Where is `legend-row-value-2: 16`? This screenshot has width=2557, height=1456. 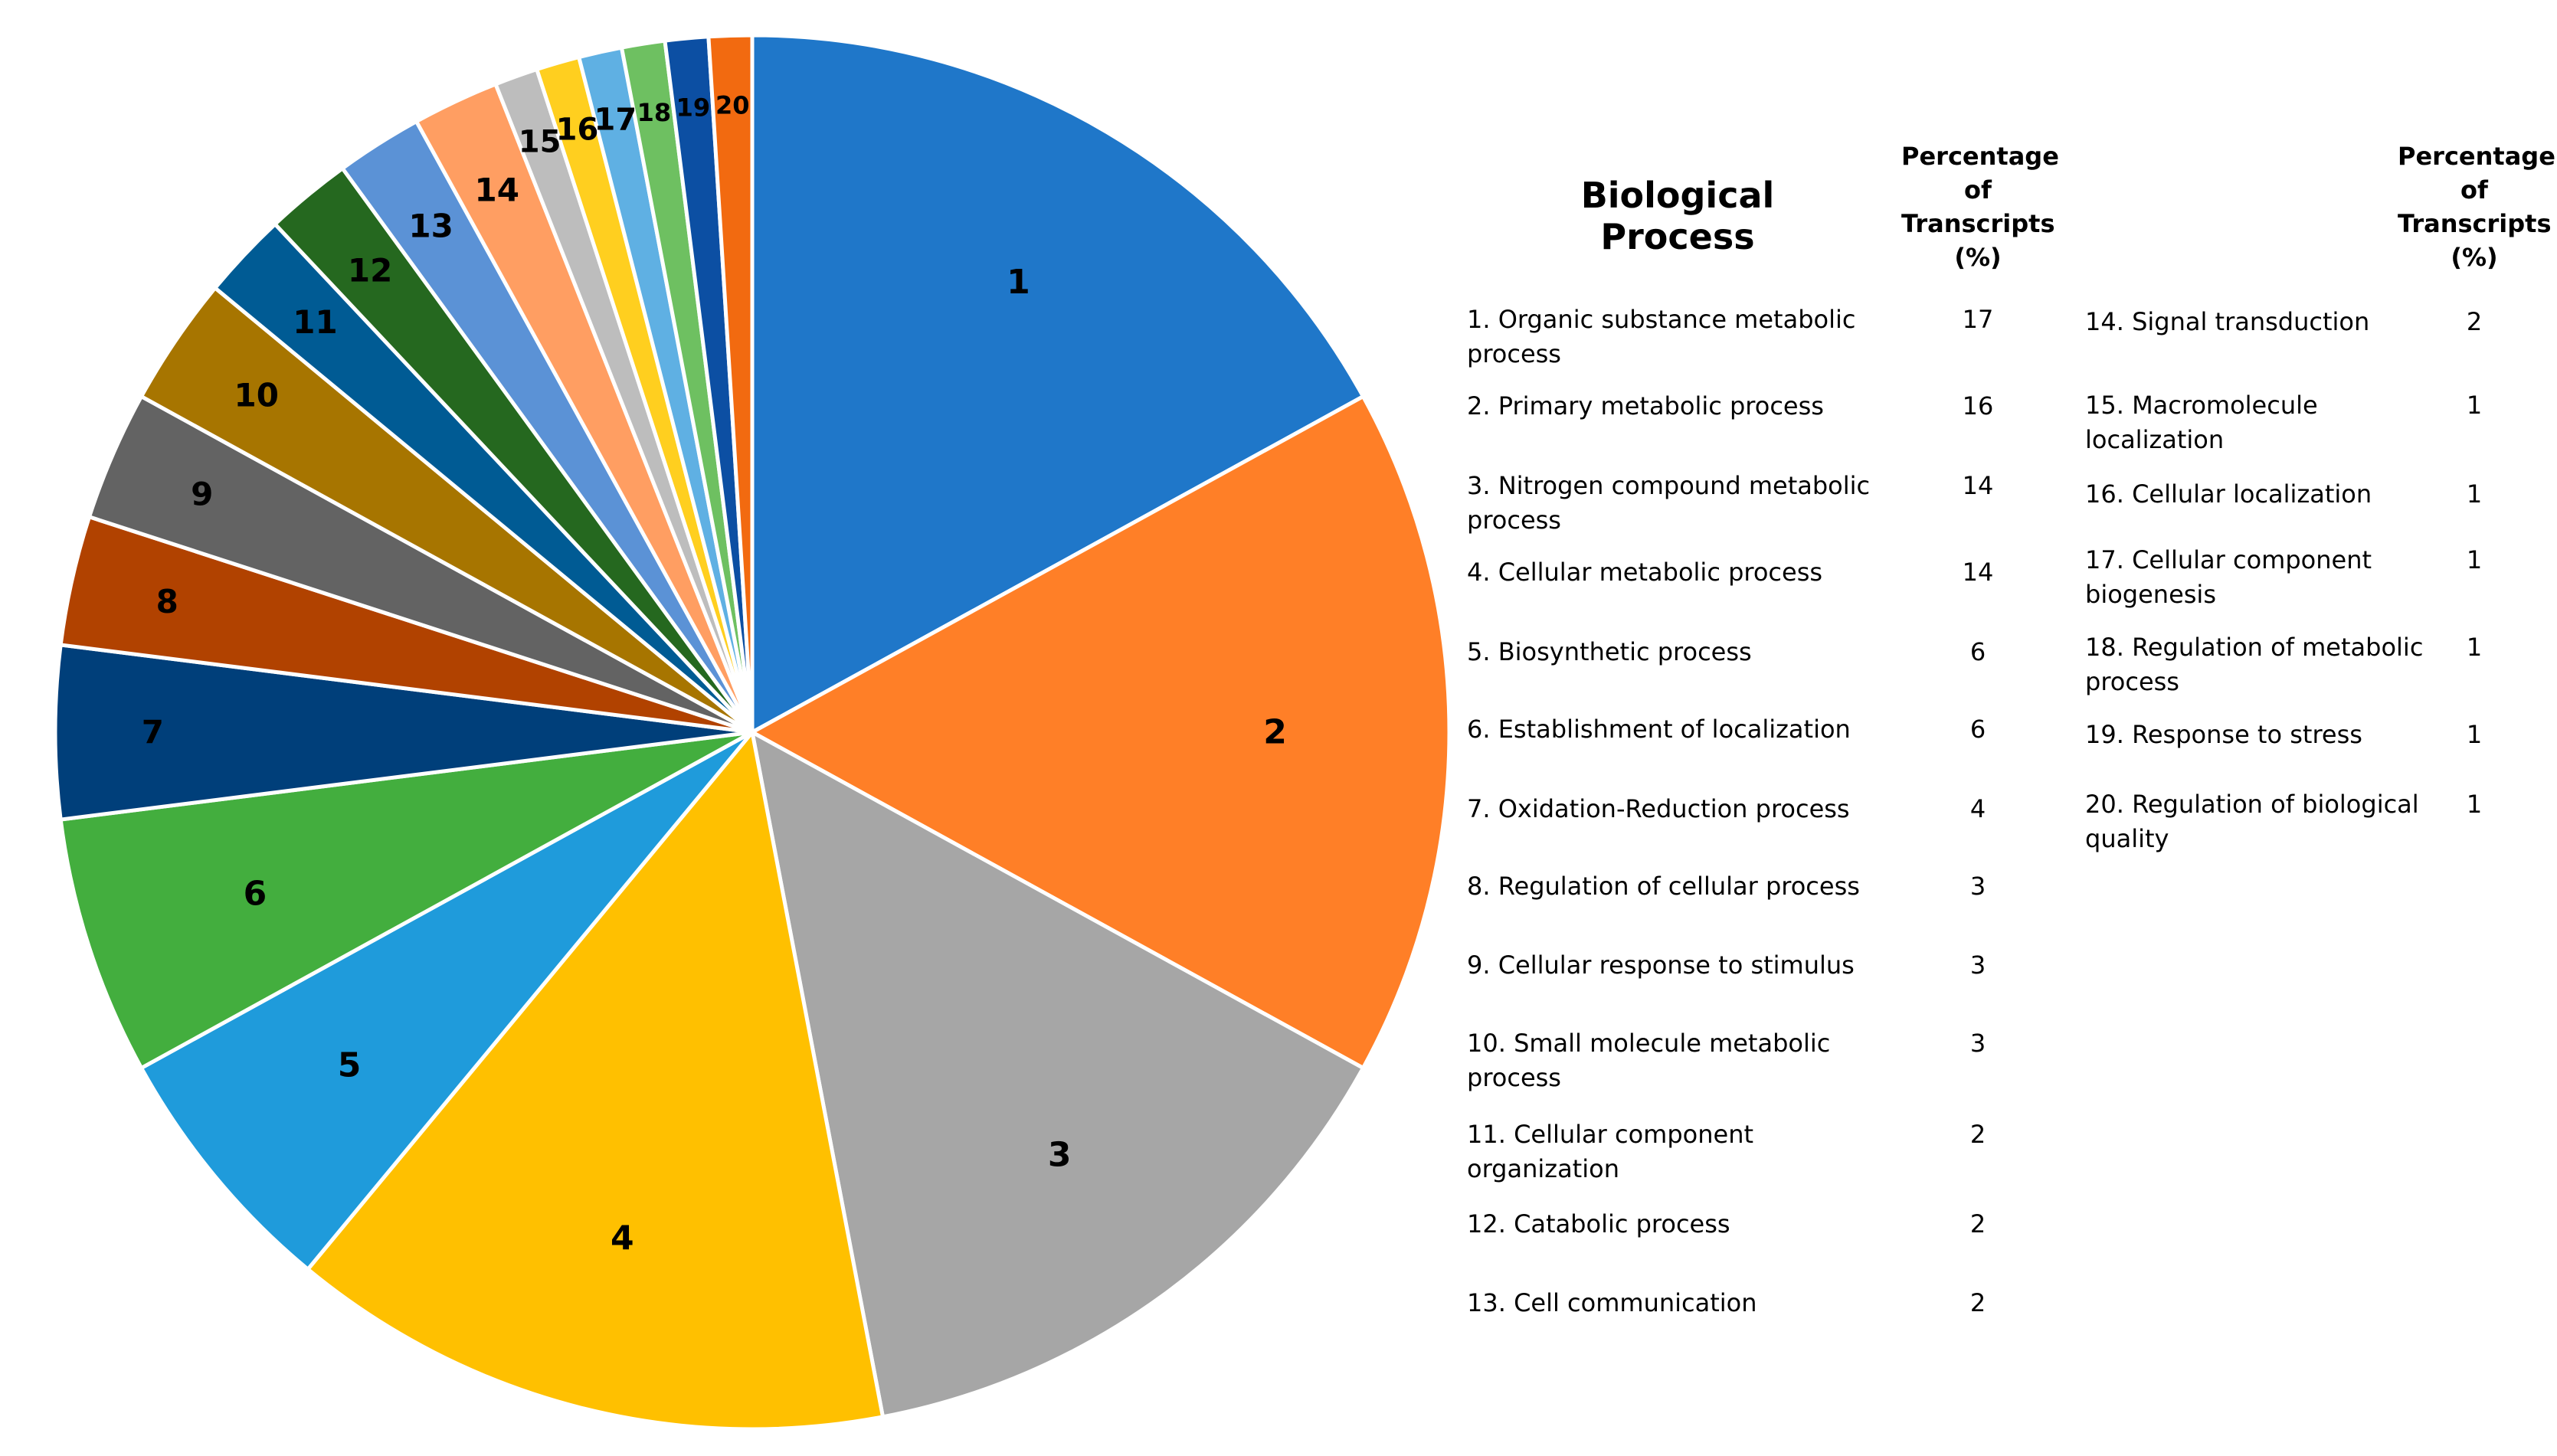
legend-row-value-2: 16 is located at coordinates (1978, 406).